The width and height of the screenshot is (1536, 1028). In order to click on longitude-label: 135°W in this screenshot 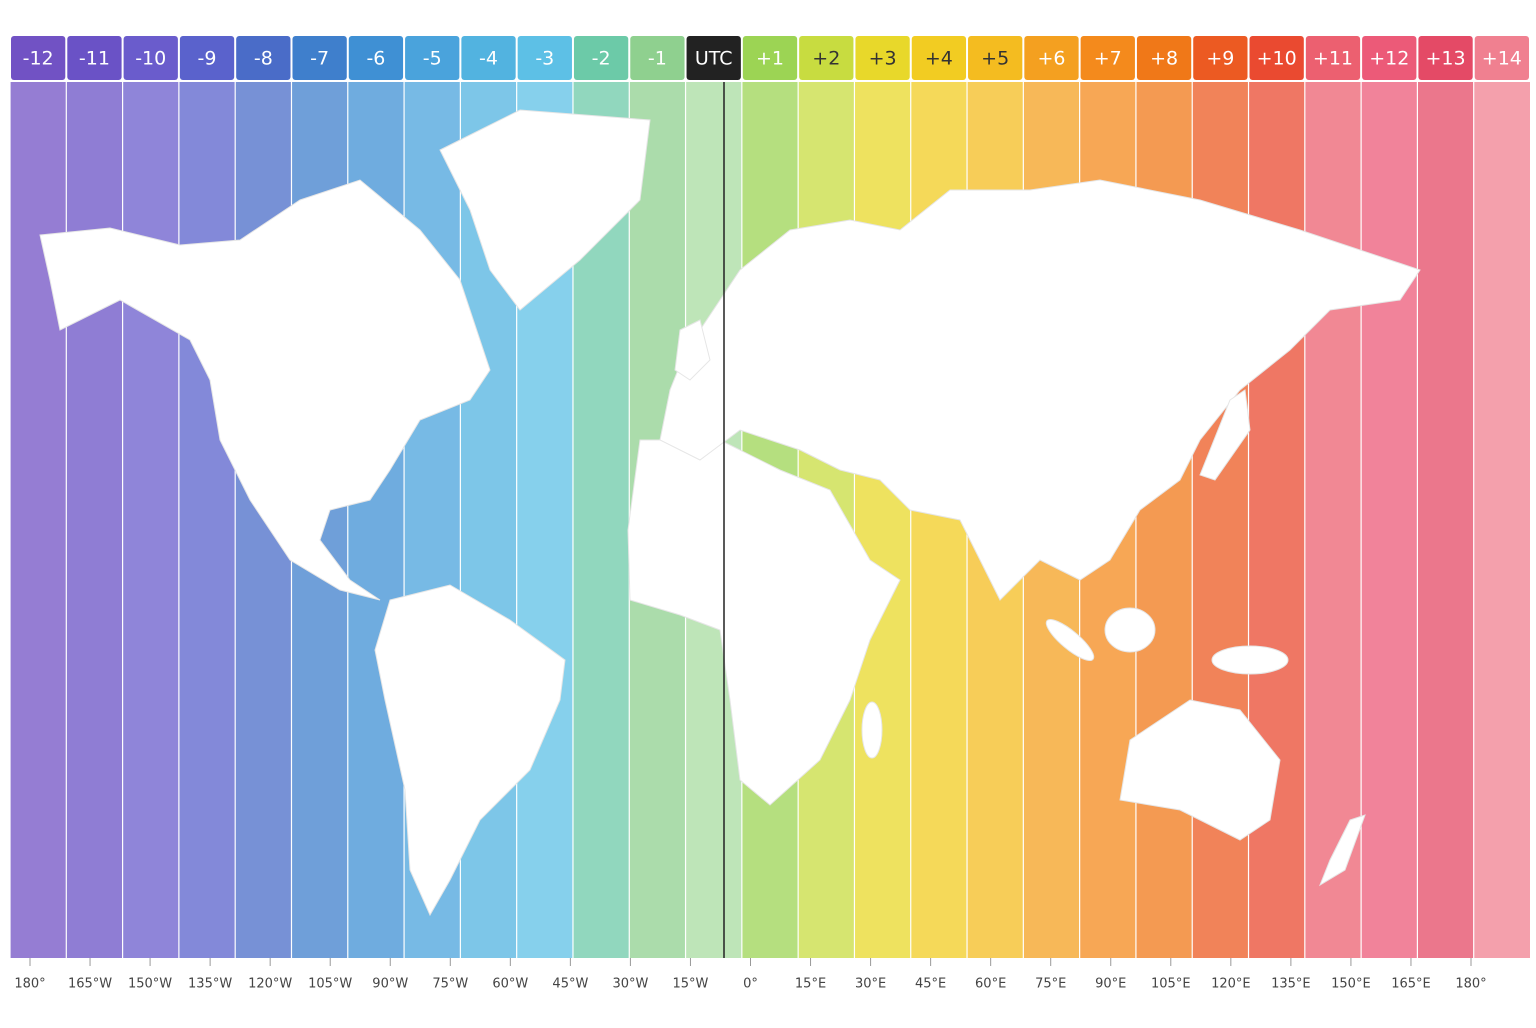, I will do `click(210, 984)`.